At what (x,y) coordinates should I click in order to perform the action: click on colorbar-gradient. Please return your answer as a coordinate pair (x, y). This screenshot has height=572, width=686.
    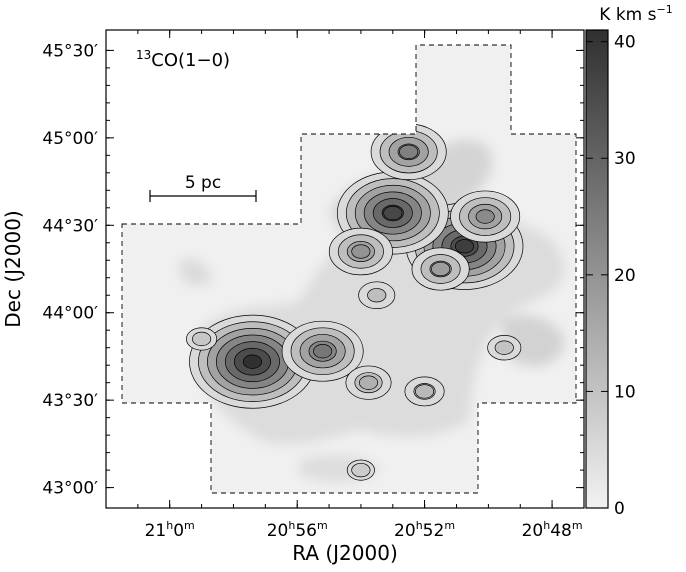
    Looking at the image, I should click on (597, 269).